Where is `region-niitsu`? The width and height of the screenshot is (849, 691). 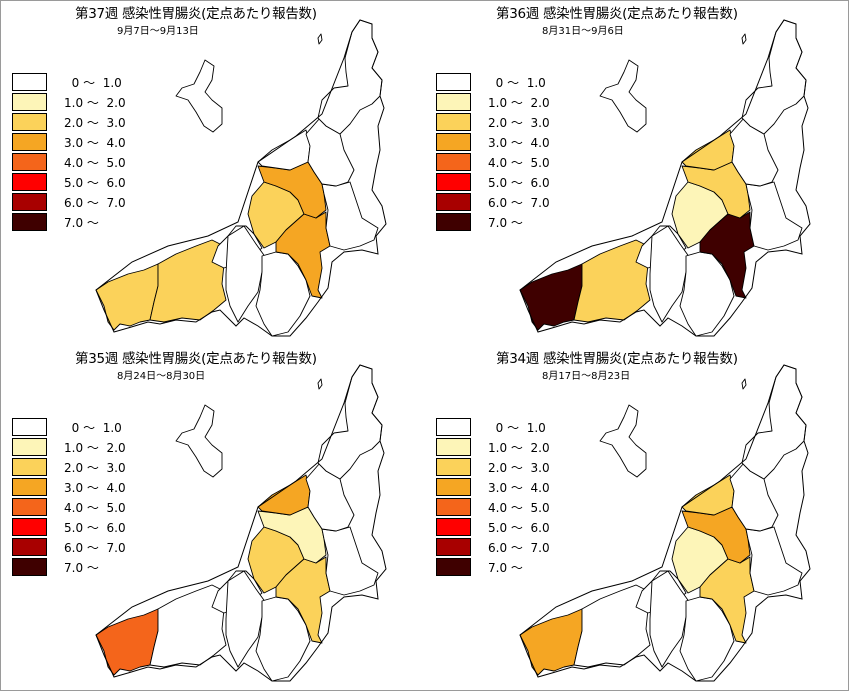 region-niitsu is located at coordinates (774, 216).